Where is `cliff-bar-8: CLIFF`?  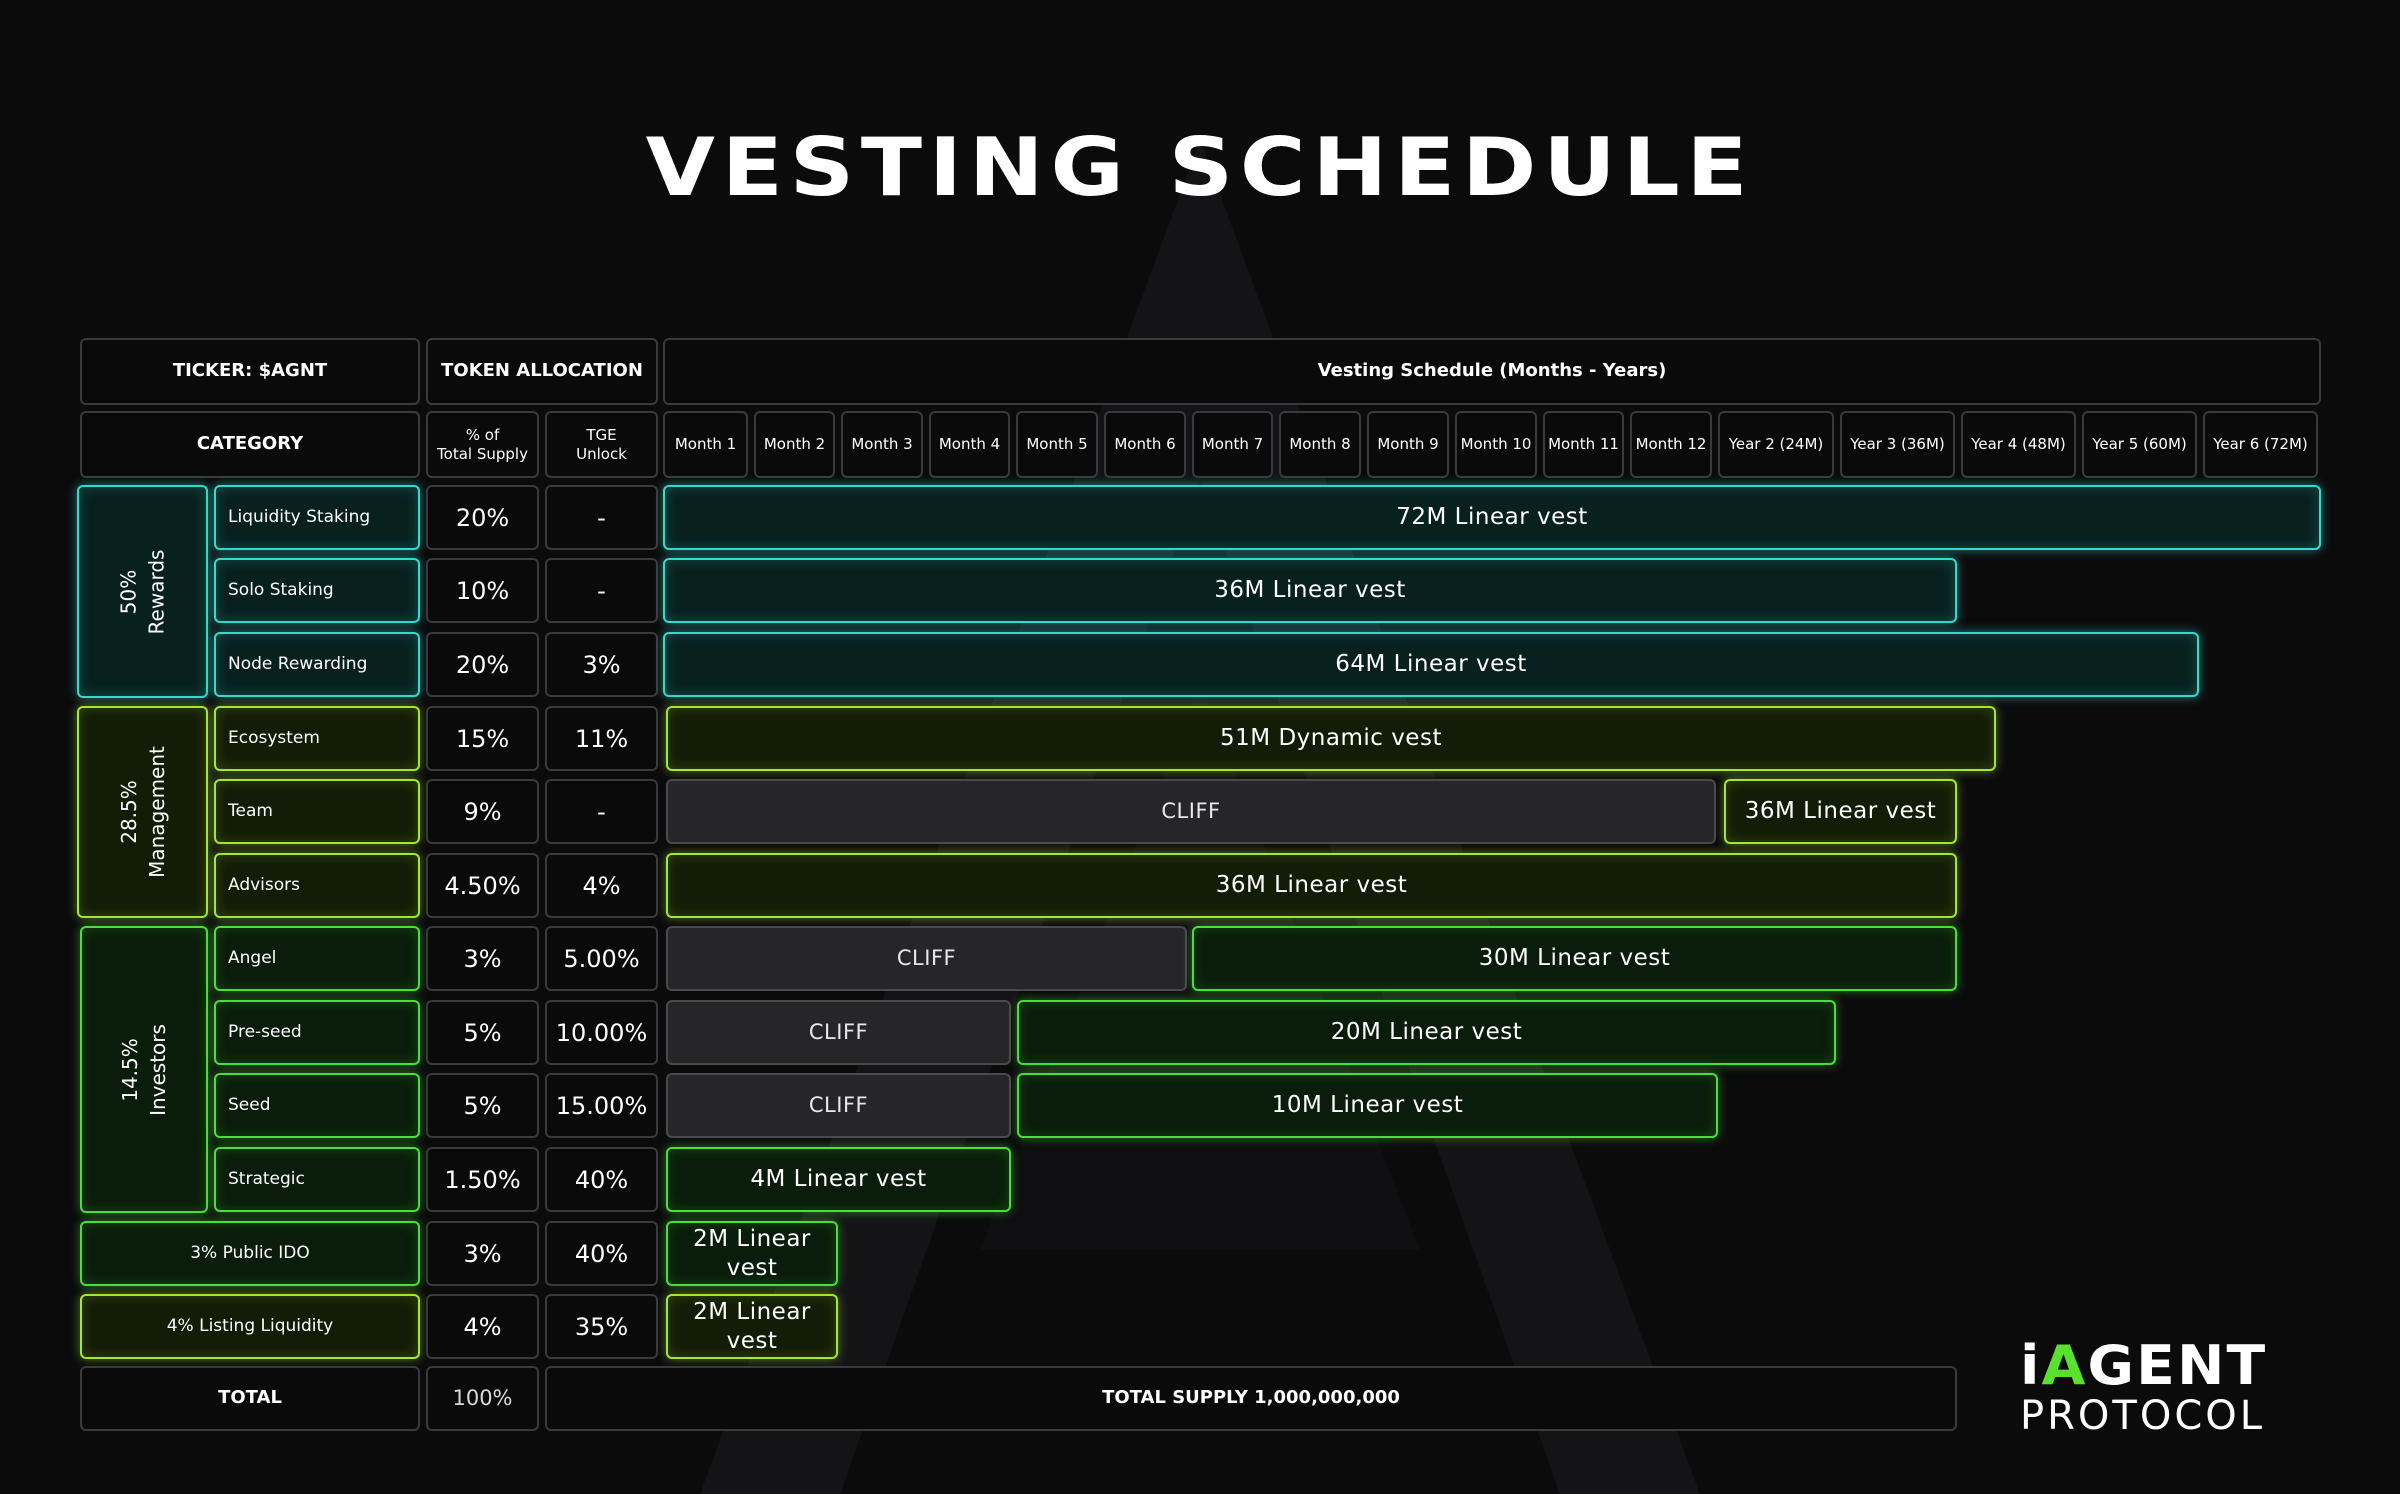 cliff-bar-8: CLIFF is located at coordinates (838, 1032).